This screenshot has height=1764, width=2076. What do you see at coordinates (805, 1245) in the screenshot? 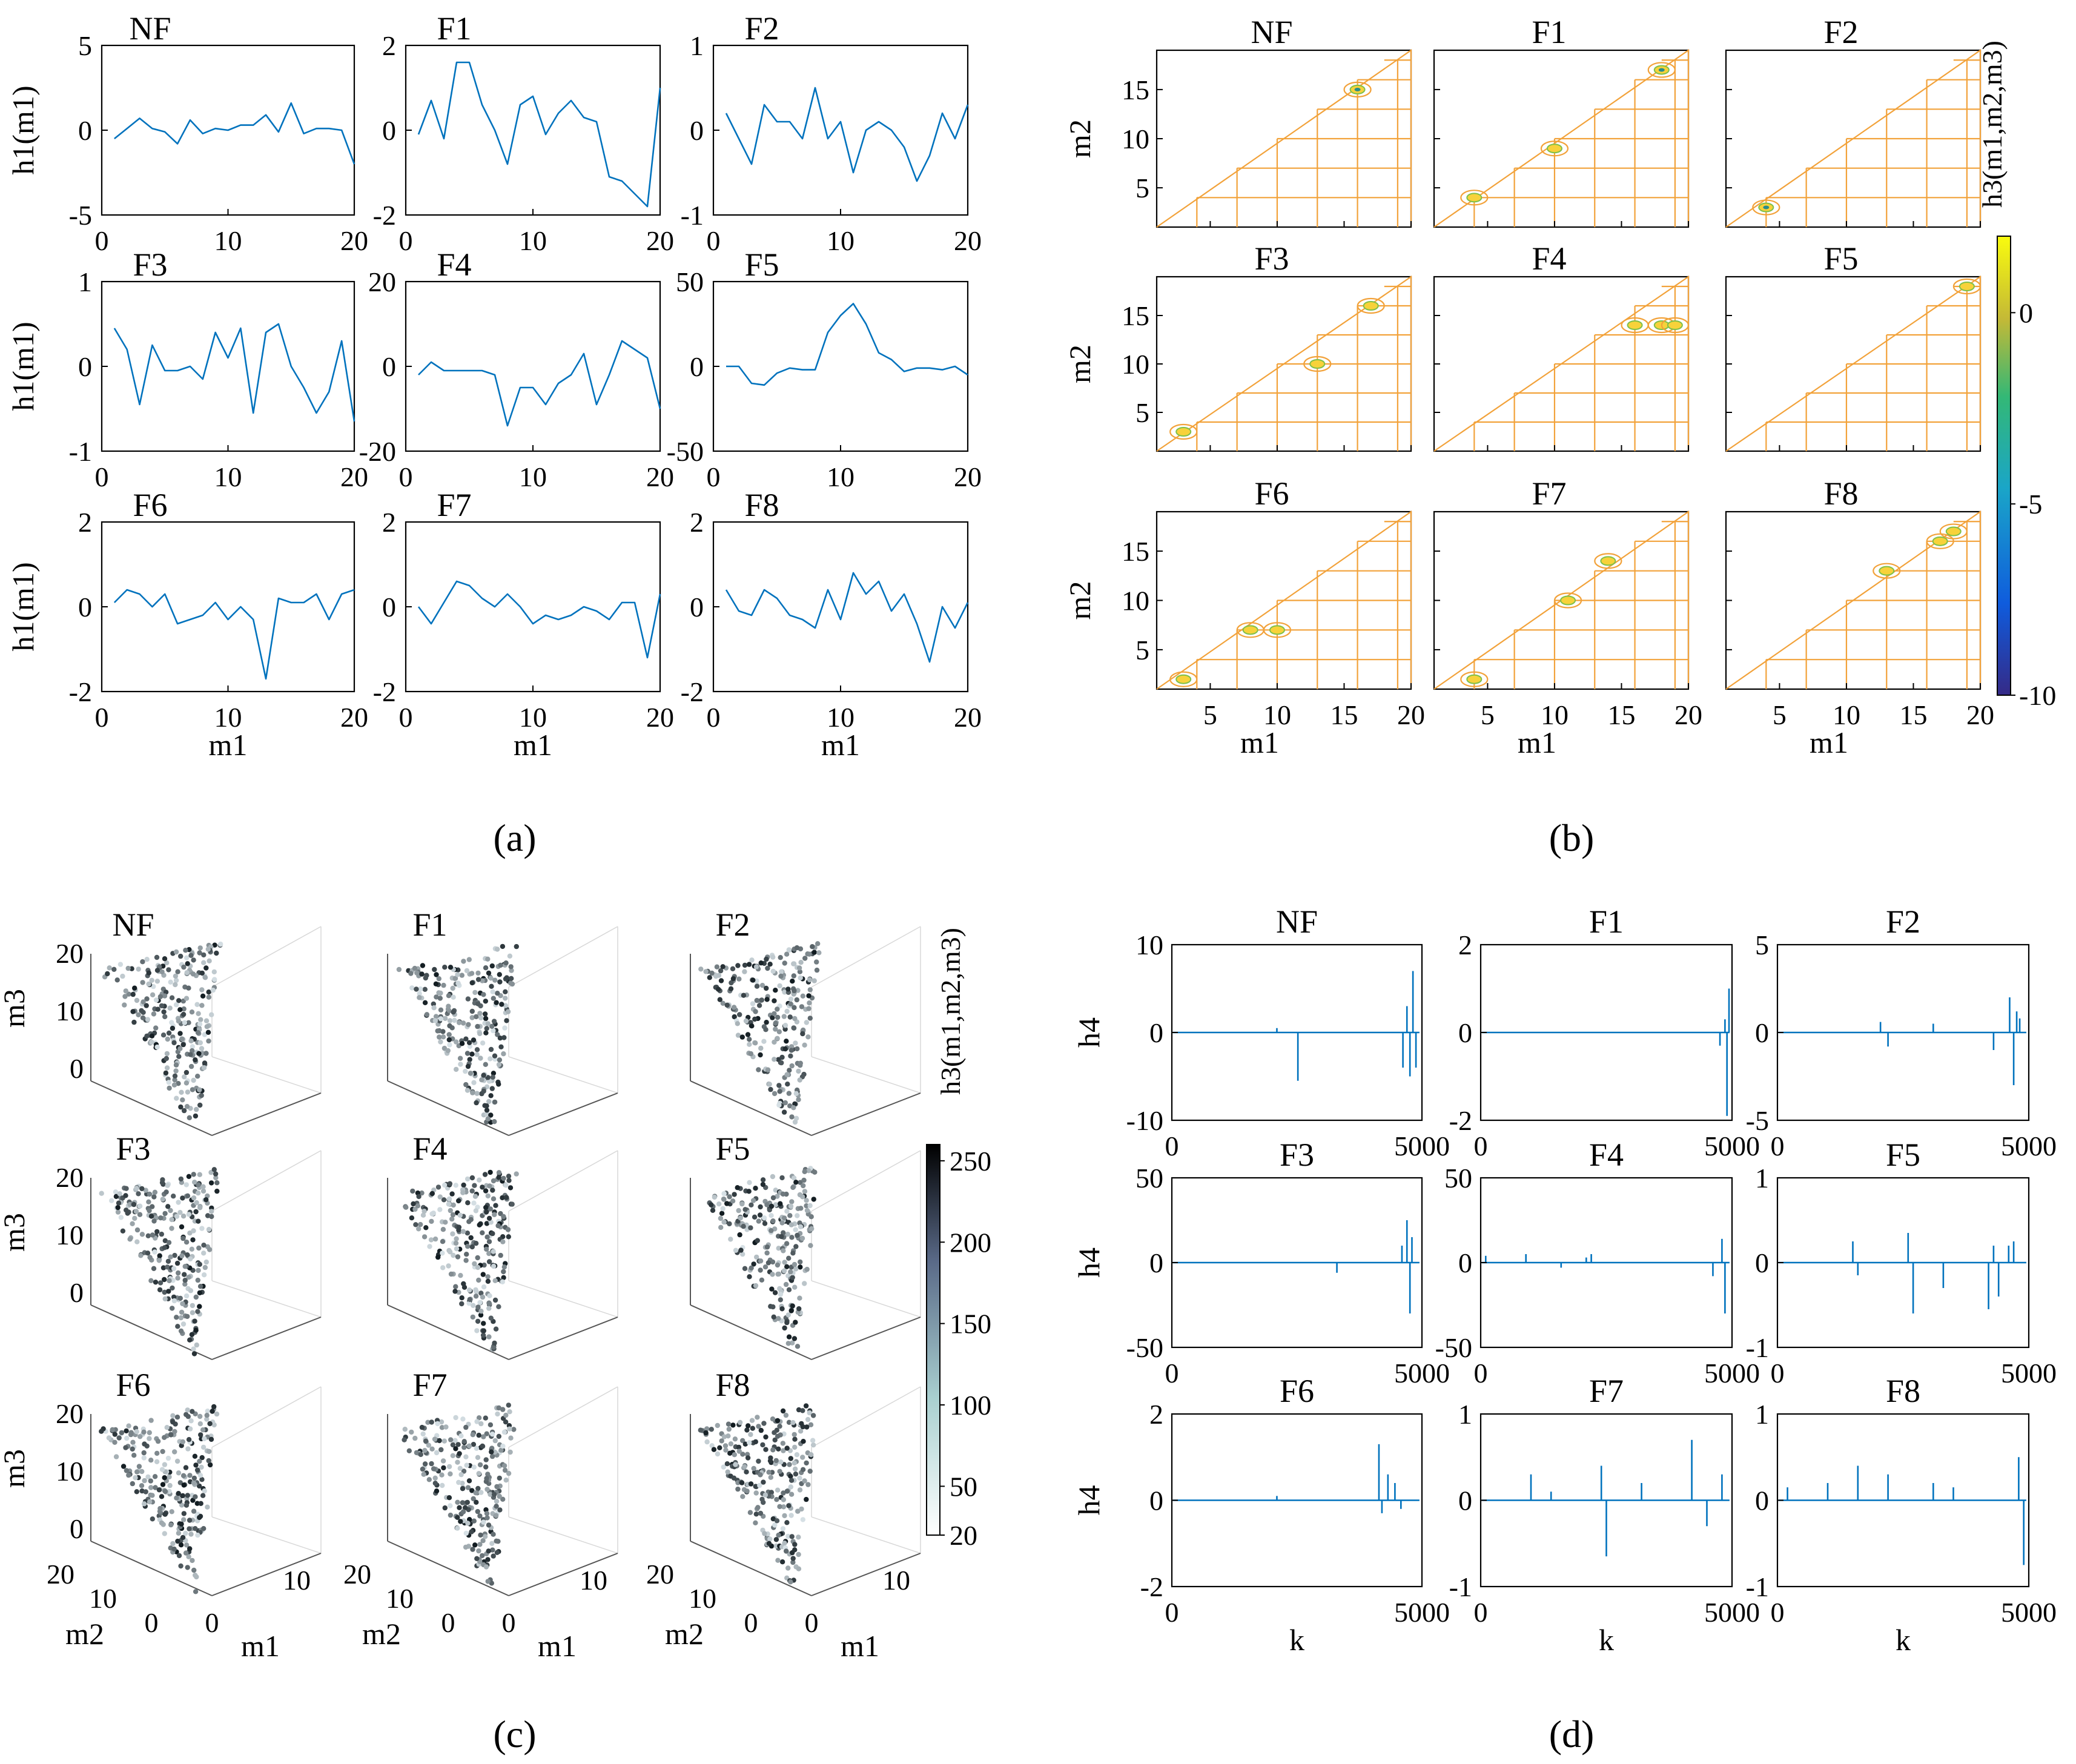
I see `subplot-c-F5: F5` at bounding box center [805, 1245].